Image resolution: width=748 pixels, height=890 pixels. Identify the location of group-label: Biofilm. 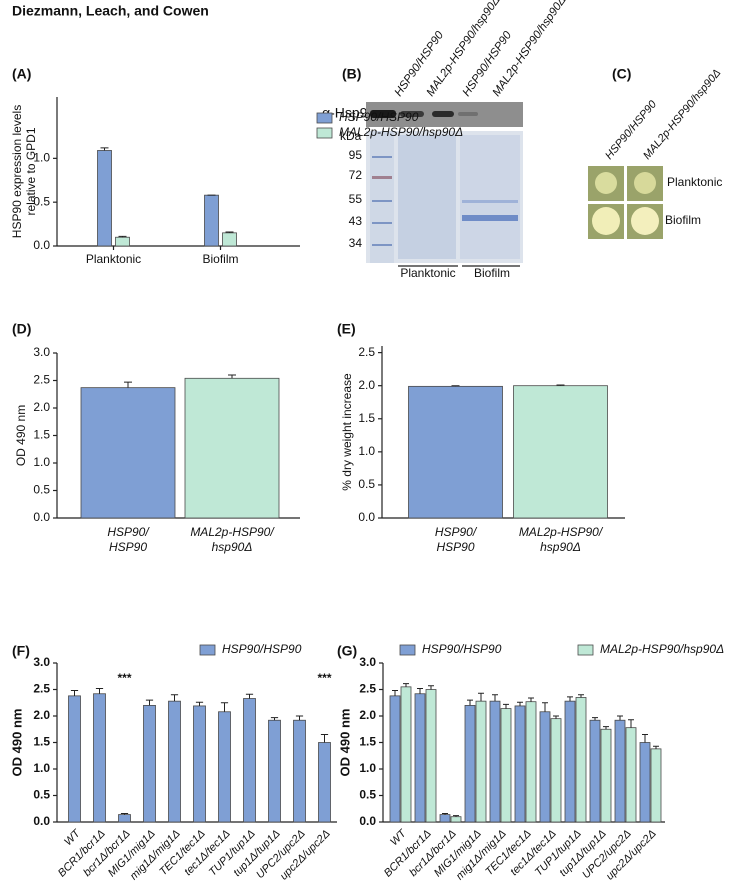
(492, 273).